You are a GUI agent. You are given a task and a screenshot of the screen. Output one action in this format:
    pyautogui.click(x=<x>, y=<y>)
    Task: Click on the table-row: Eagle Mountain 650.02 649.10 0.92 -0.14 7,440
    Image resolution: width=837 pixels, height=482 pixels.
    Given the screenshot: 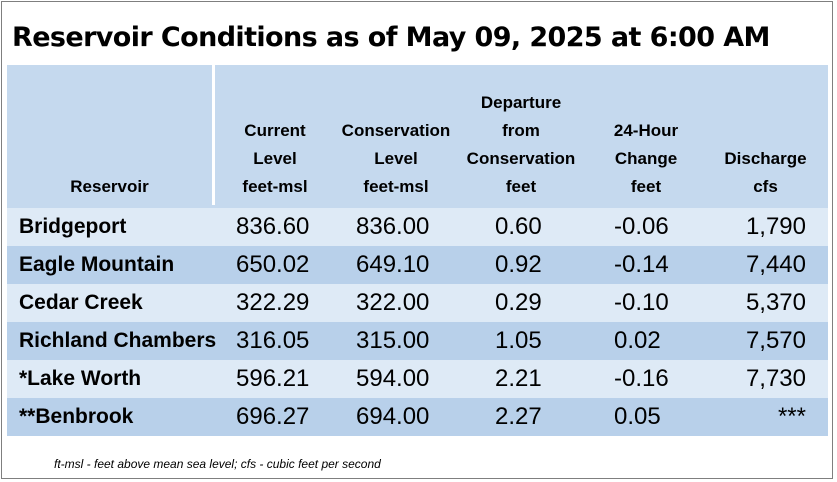 What is the action you would take?
    pyautogui.click(x=417, y=265)
    